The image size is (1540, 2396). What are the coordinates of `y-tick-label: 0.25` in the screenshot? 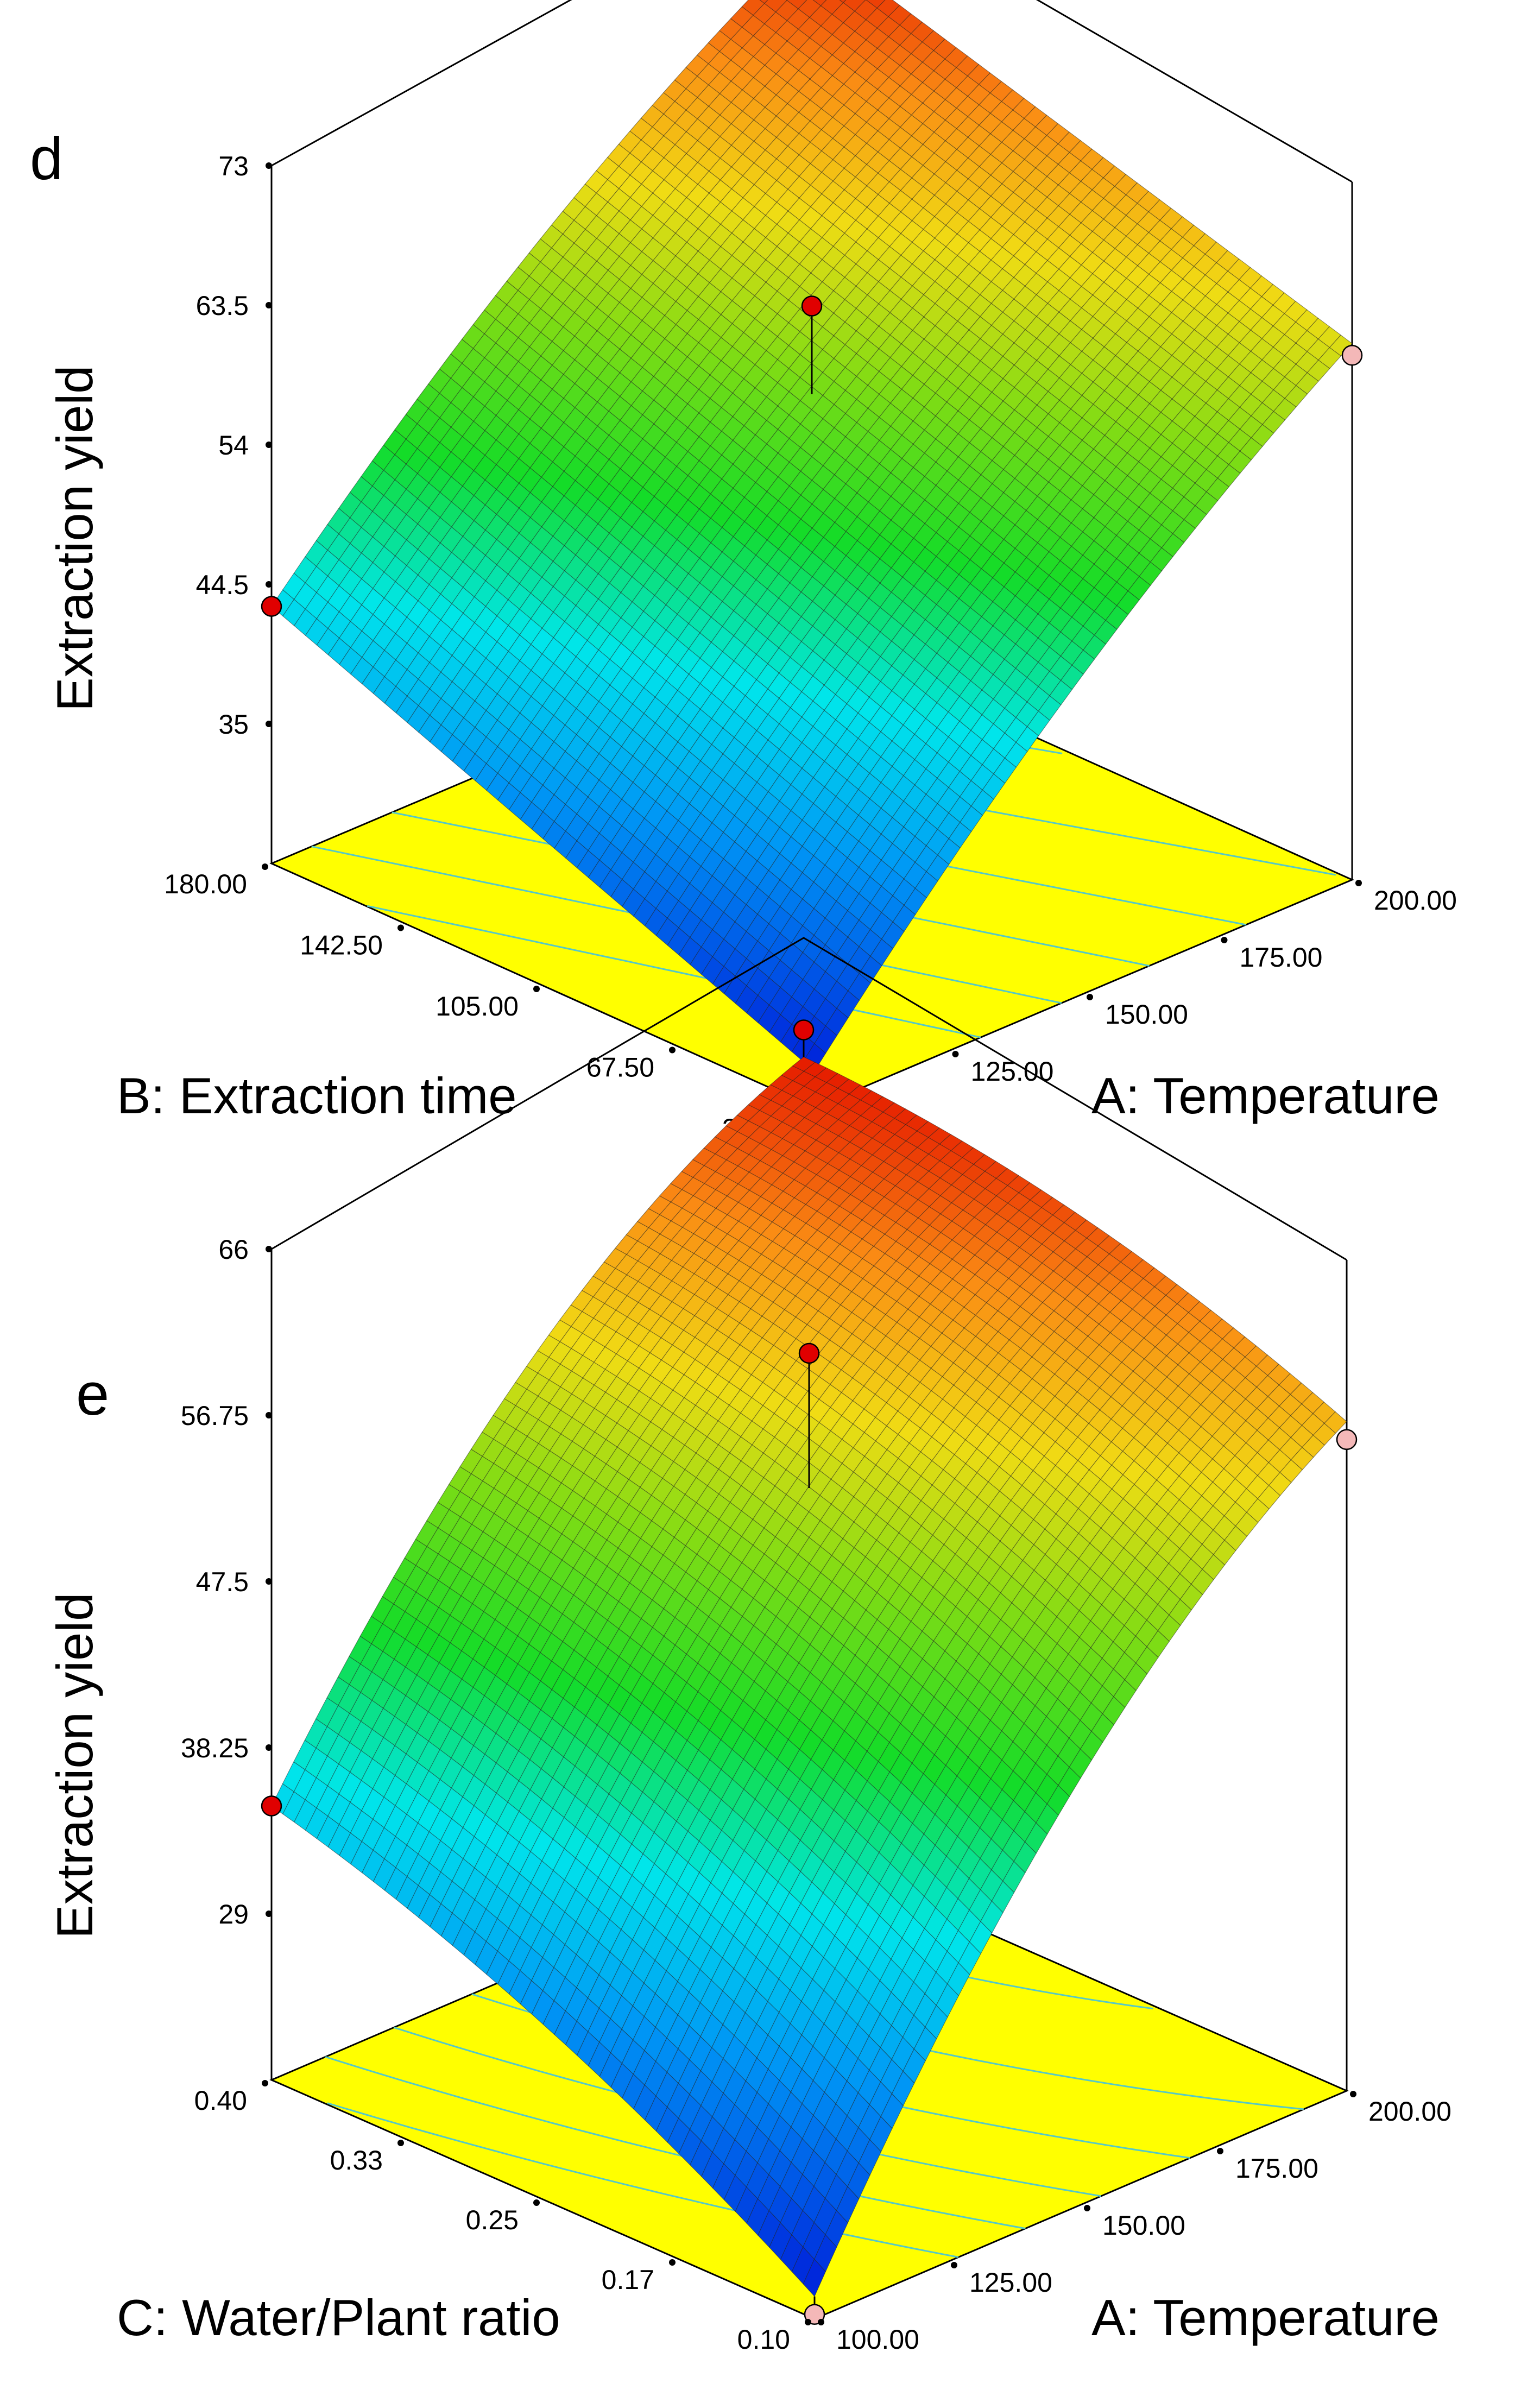 It's located at (493, 2220).